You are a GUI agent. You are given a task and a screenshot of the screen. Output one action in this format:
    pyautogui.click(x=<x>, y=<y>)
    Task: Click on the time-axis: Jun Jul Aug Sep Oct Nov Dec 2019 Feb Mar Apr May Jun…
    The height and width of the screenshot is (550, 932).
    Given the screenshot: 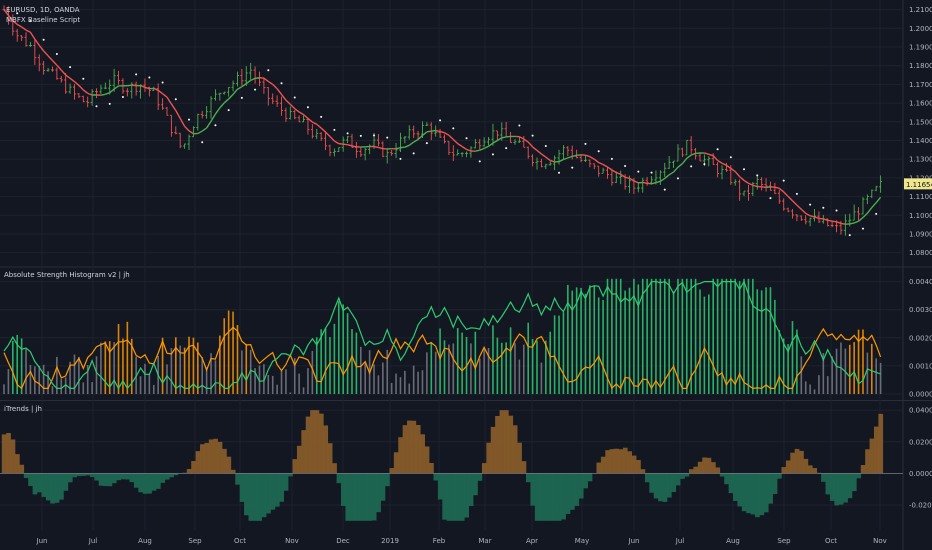 What is the action you would take?
    pyautogui.click(x=461, y=541)
    